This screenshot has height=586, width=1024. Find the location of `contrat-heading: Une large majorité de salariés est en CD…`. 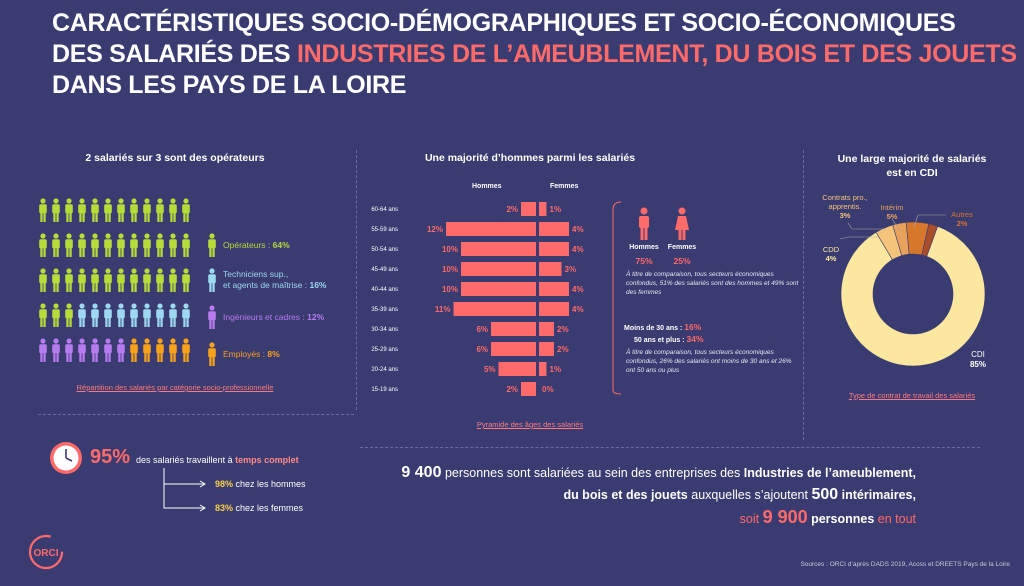

contrat-heading: Une large majorité de salariés est en CD… is located at coordinates (912, 166).